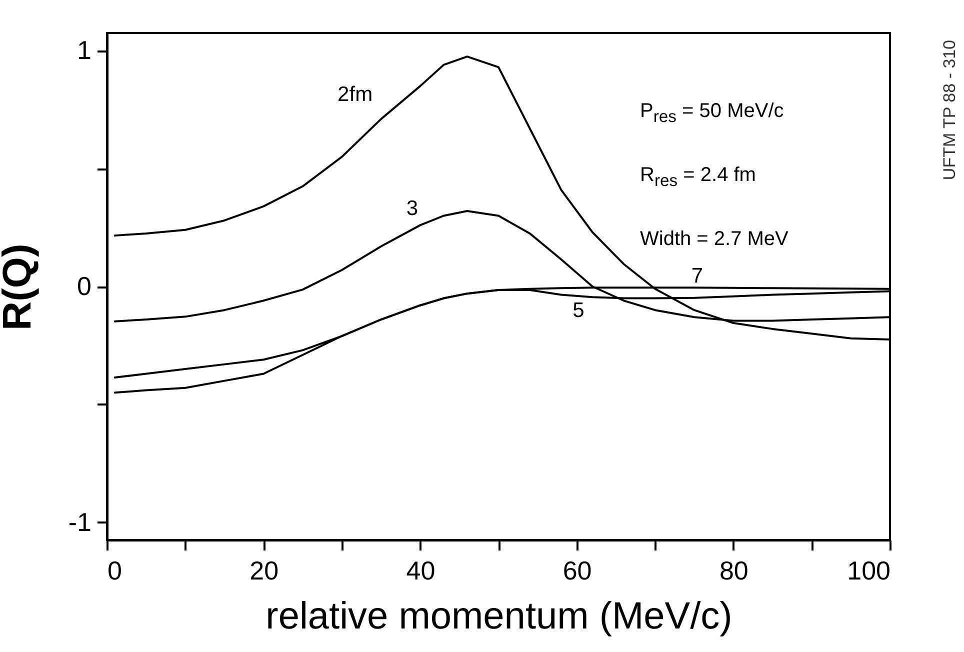 This screenshot has width=964, height=652. Describe the element at coordinates (355, 94) in the screenshot. I see `series-label: 2fm` at that location.